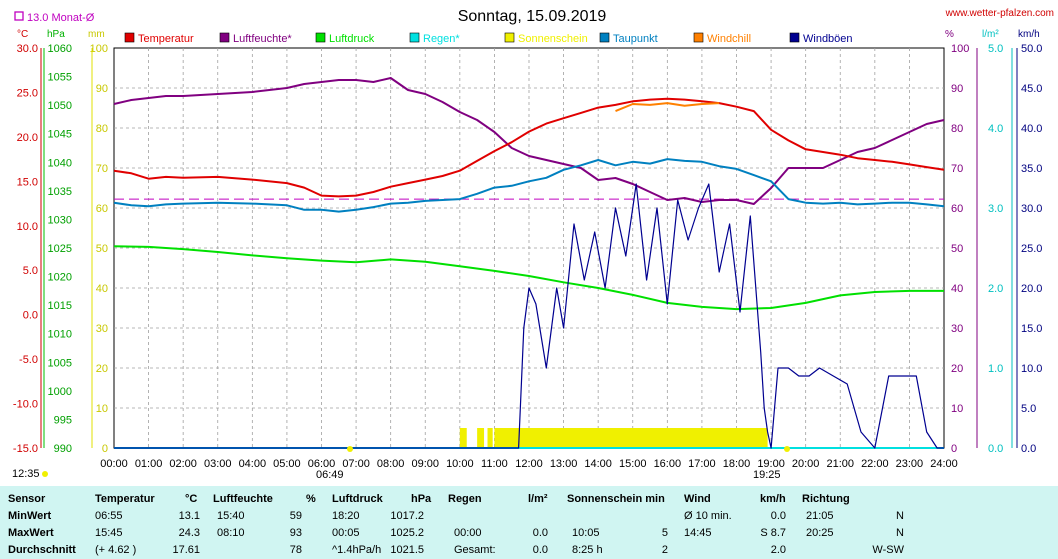 The image size is (1058, 559). I want to click on mm-tick-label: 20, so click(102, 369).